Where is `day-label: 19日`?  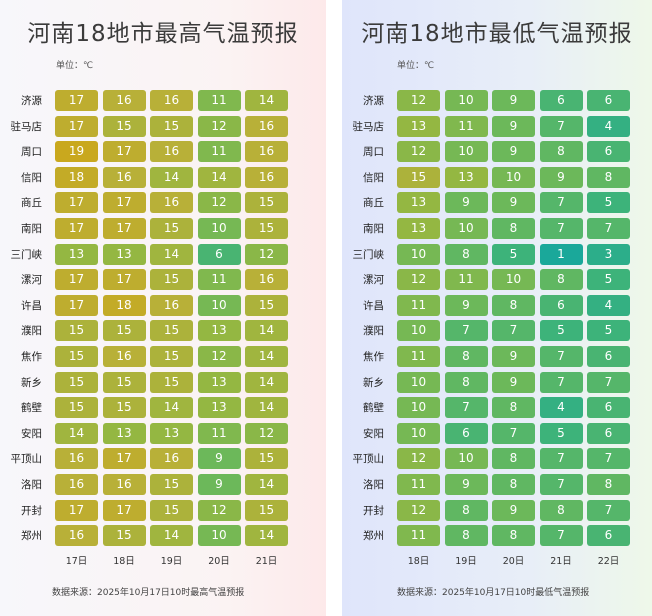 day-label: 19日 is located at coordinates (466, 561).